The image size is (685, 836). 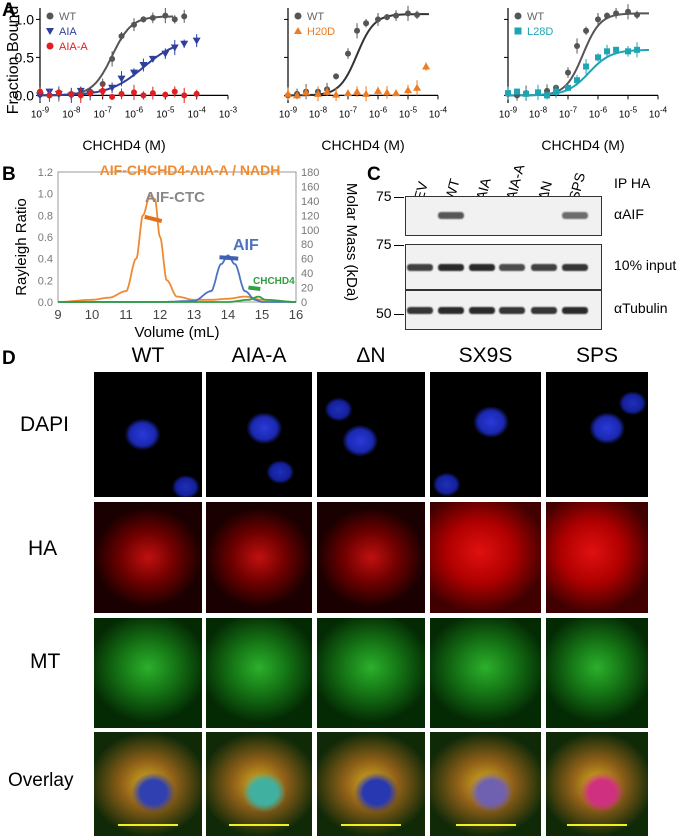 I want to click on y2-tick-label: 120, so click(x=310, y=216).